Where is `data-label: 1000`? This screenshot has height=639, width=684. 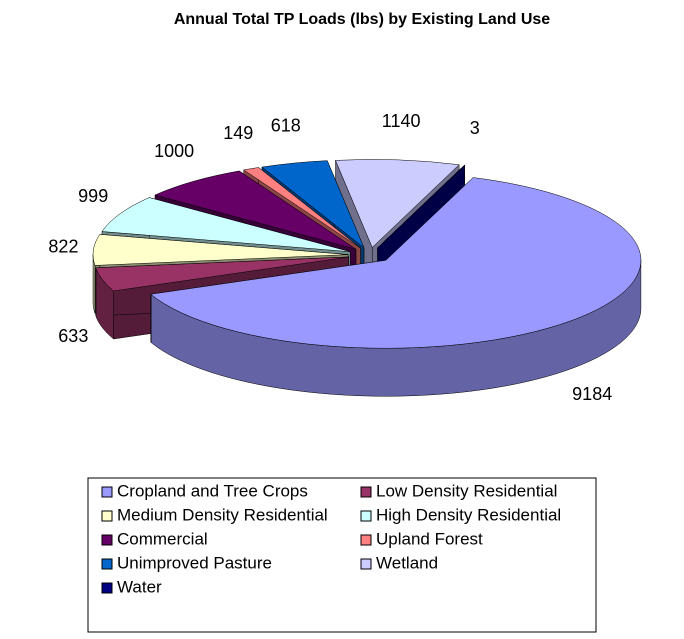
data-label: 1000 is located at coordinates (174, 151).